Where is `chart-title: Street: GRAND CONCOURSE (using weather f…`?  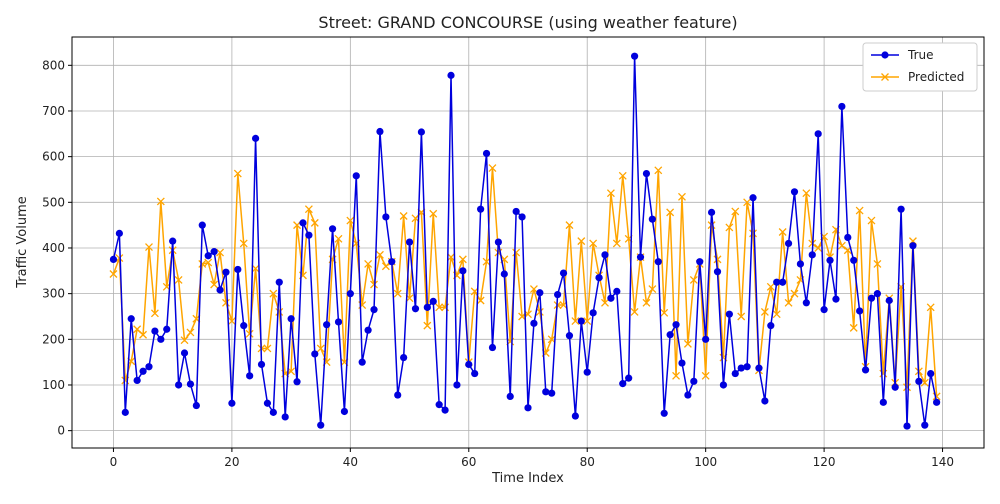 chart-title: Street: GRAND CONCOURSE (using weather f… is located at coordinates (527, 22).